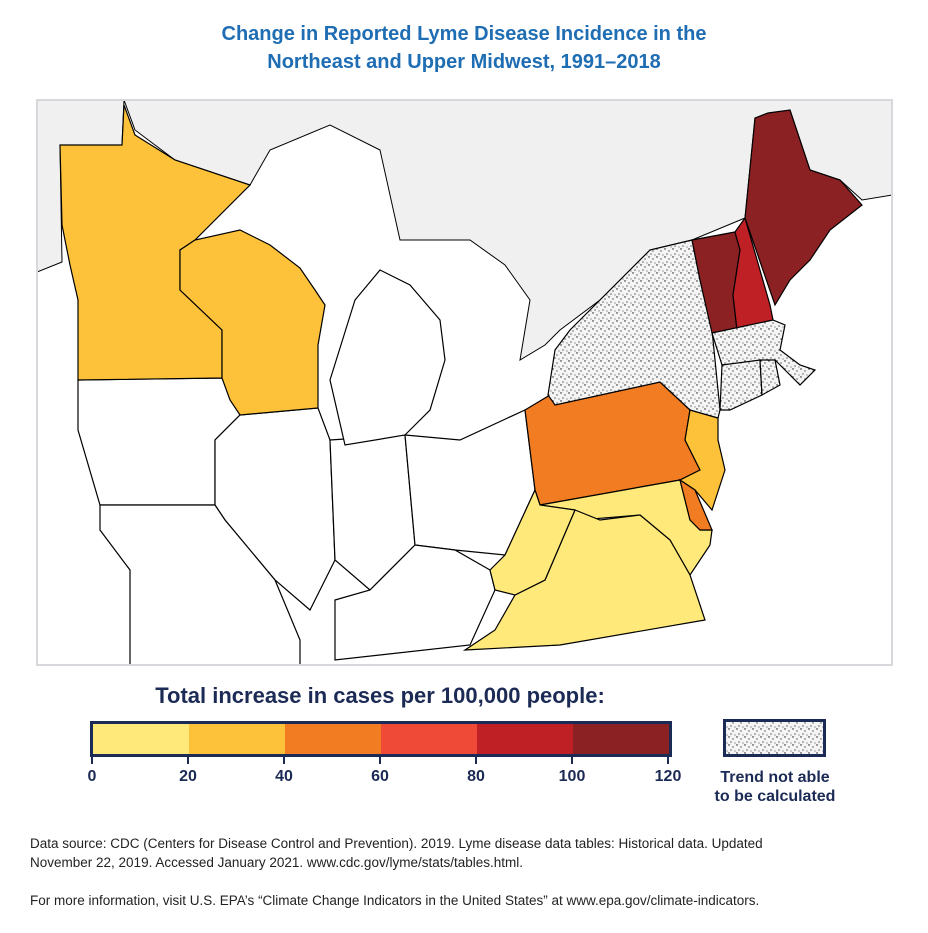 The width and height of the screenshot is (928, 933). What do you see at coordinates (476, 776) in the screenshot?
I see `legend-tick-label: 80` at bounding box center [476, 776].